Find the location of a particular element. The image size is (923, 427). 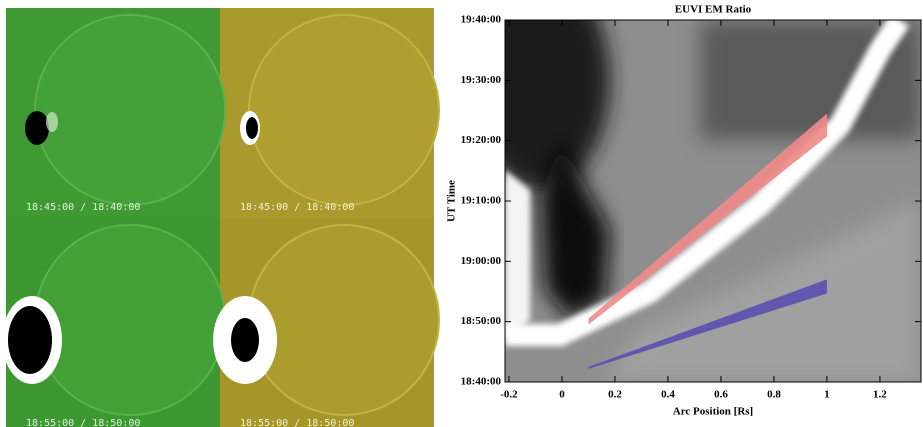

x-tick-label: 0.4 is located at coordinates (668, 395).